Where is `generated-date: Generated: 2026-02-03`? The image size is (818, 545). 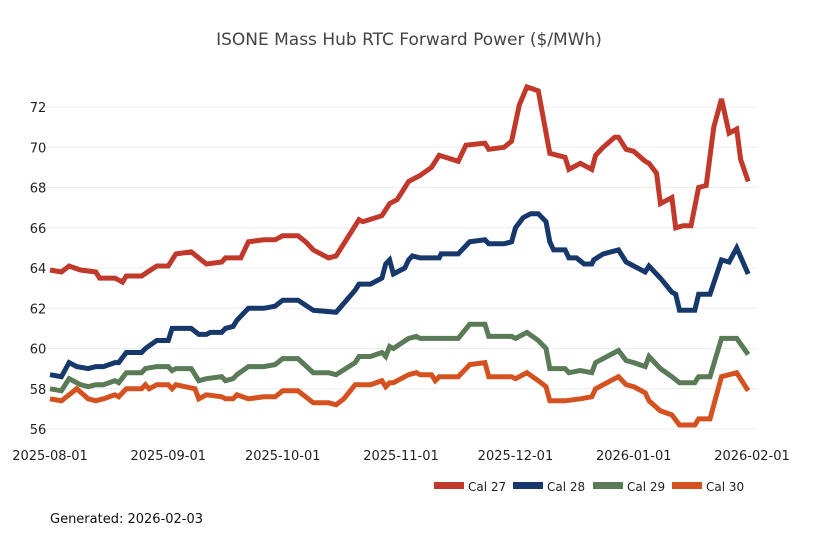
generated-date: Generated: 2026-02-03 is located at coordinates (127, 519).